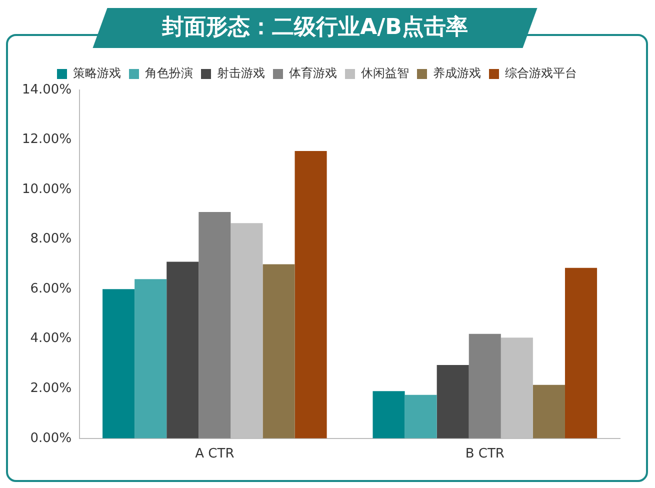 Image resolution: width=655 pixels, height=488 pixels. What do you see at coordinates (241, 73) in the screenshot?
I see `legend-label: 射击游戏` at bounding box center [241, 73].